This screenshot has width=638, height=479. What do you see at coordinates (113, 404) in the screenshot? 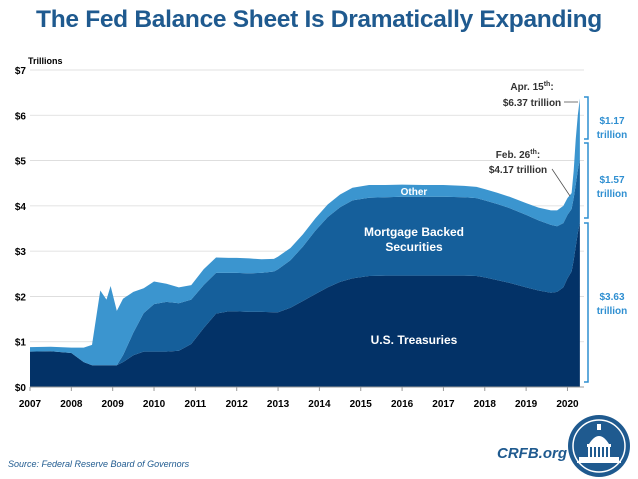
I see `x-tick-label: 2009` at bounding box center [113, 404].